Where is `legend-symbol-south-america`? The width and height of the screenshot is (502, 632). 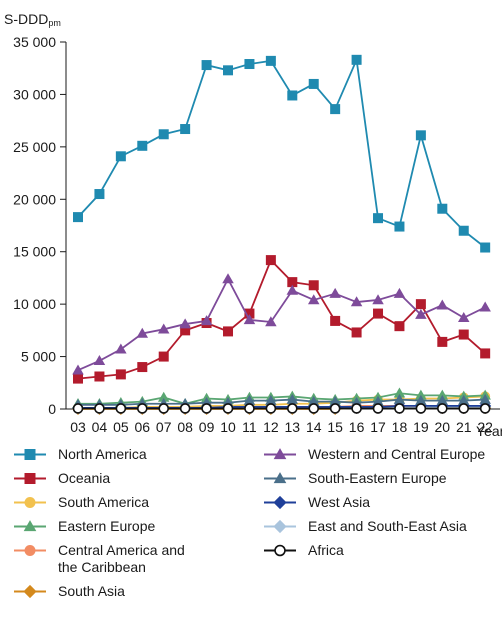
legend-symbol-south-america is located at coordinates (30, 502).